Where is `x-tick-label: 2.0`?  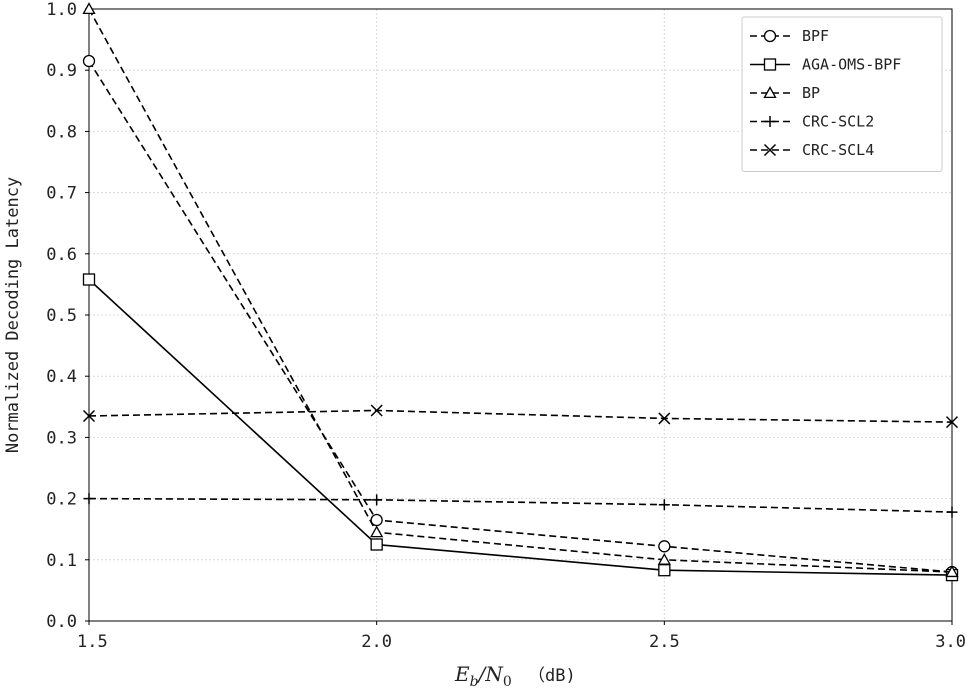 x-tick-label: 2.0 is located at coordinates (376, 642).